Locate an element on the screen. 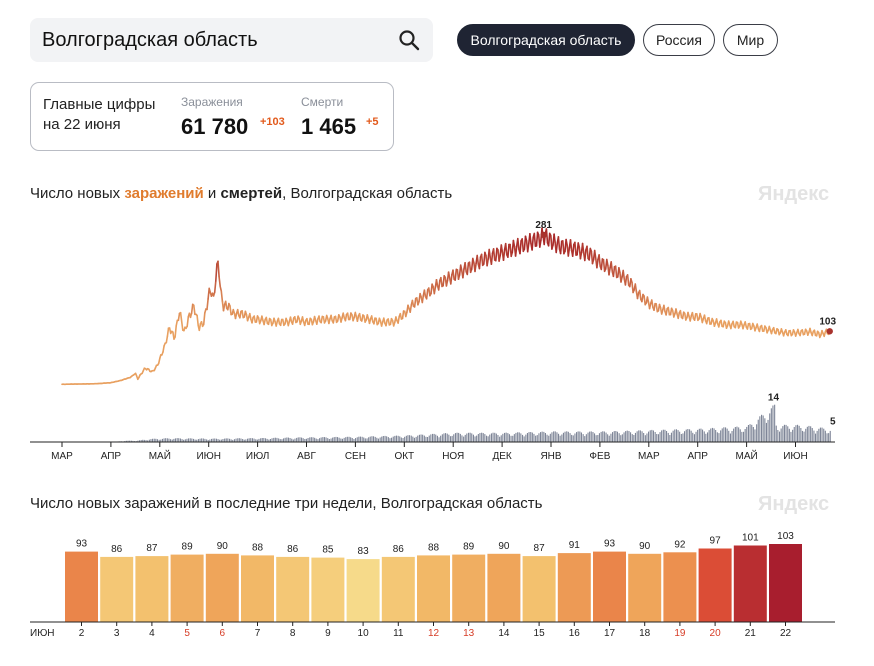 This screenshot has width=874, height=666. search-input: Волгоградская область is located at coordinates (150, 40).